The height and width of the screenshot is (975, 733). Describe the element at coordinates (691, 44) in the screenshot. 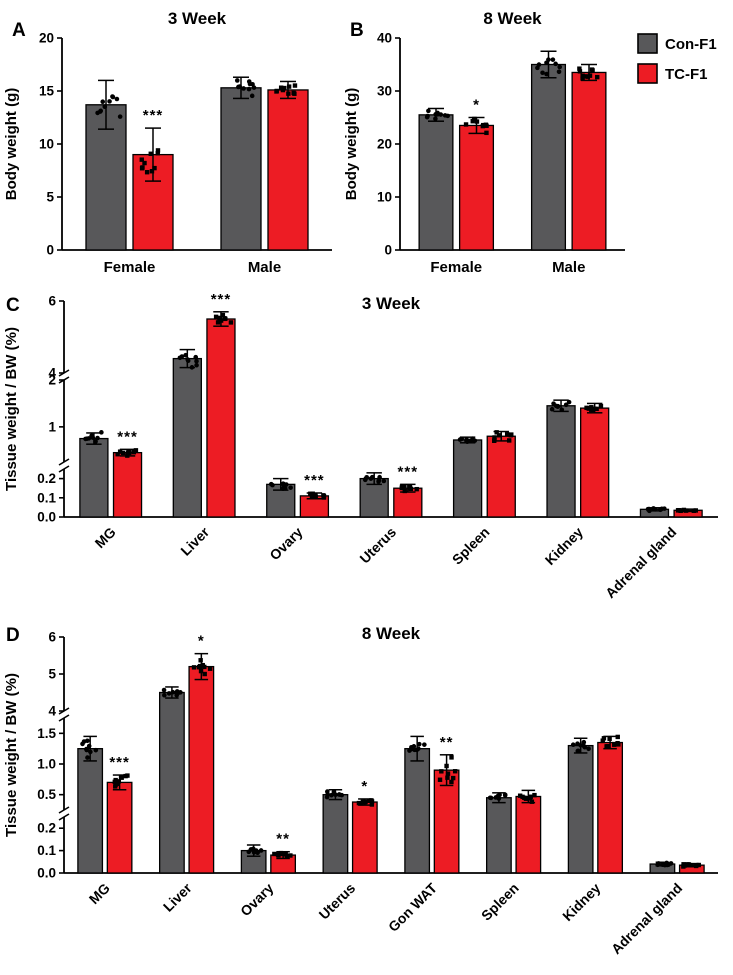

I see `legend-label-con: Con-F1` at that location.